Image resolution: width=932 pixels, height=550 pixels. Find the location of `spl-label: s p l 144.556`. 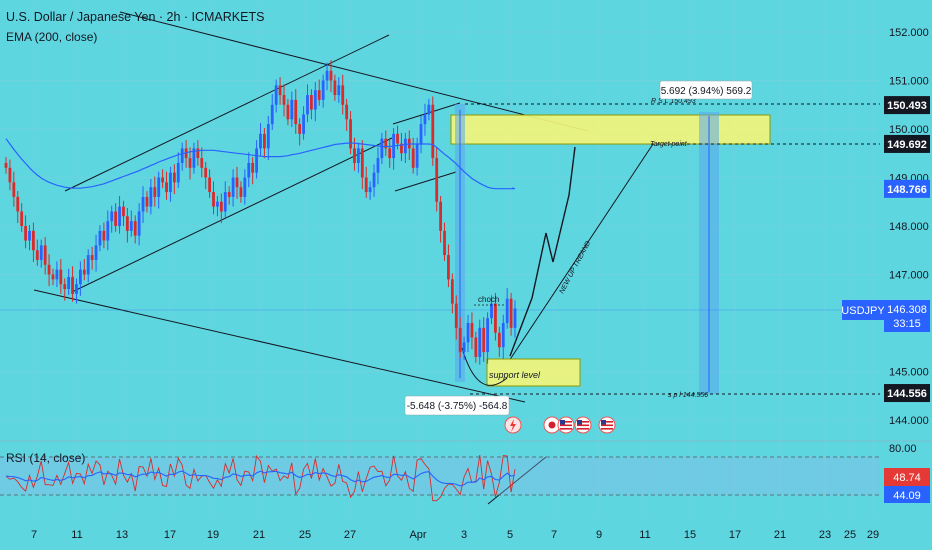

spl-label: s p l 144.556 is located at coordinates (688, 395).